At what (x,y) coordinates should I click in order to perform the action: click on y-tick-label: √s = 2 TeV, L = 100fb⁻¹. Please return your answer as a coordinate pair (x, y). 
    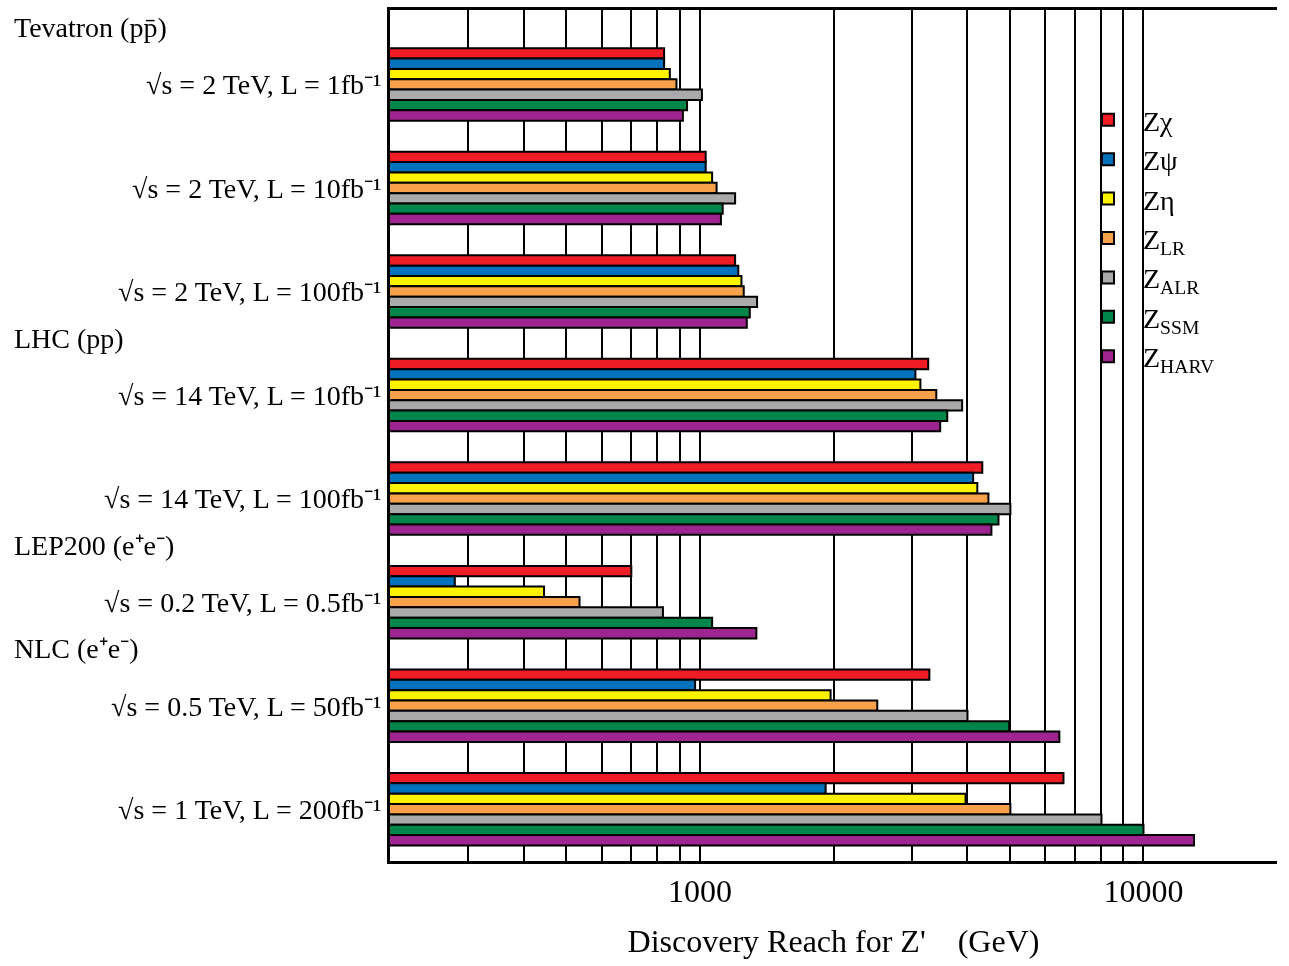
    Looking at the image, I should click on (250, 292).